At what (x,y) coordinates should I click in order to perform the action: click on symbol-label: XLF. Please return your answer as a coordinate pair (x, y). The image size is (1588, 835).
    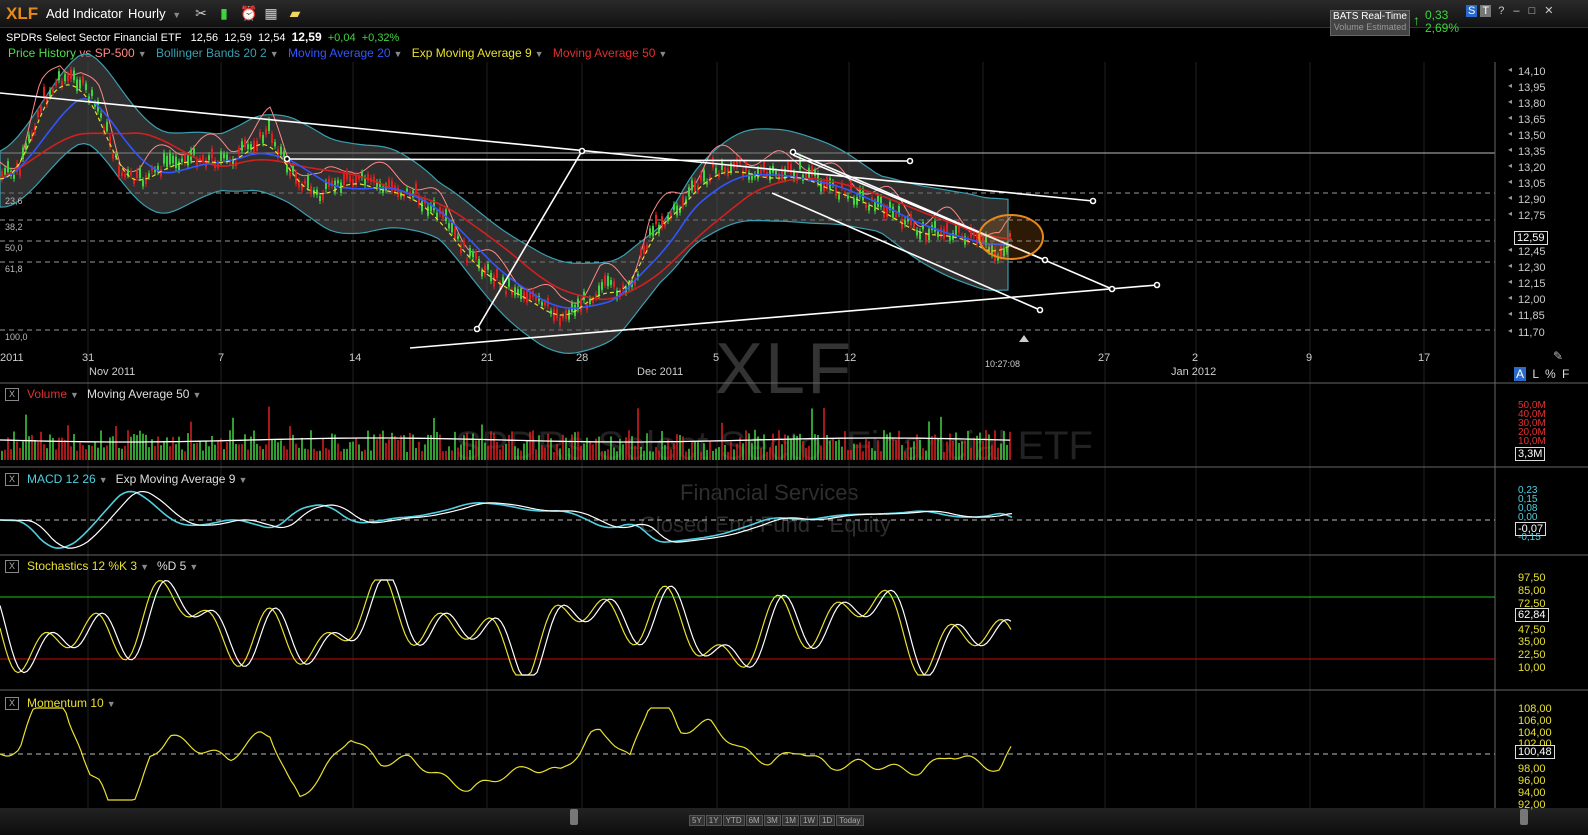
    Looking at the image, I should click on (22, 13).